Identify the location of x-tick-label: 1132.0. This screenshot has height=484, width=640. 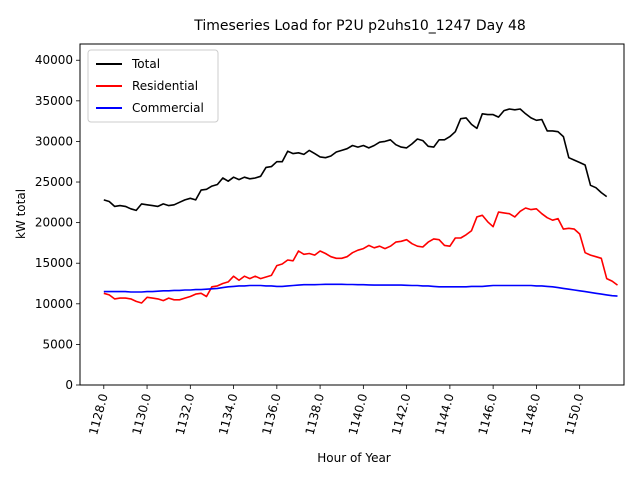
(185, 414).